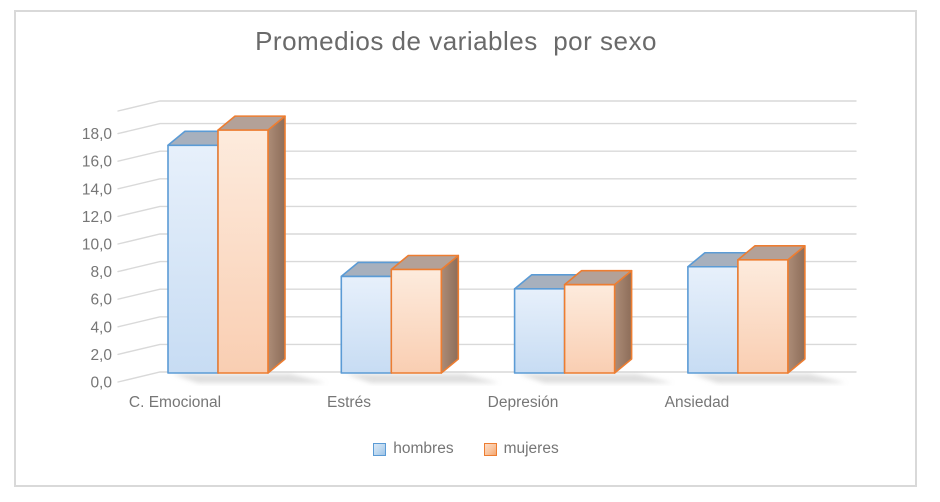 The height and width of the screenshot is (502, 940). I want to click on legend-swatch-hombres-icon, so click(380, 449).